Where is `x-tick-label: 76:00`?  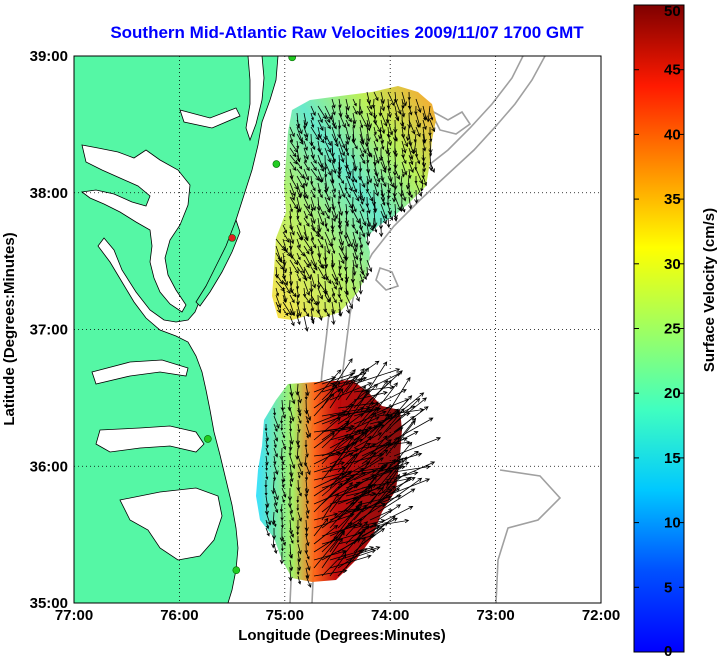
x-tick-label: 76:00 is located at coordinates (179, 615).